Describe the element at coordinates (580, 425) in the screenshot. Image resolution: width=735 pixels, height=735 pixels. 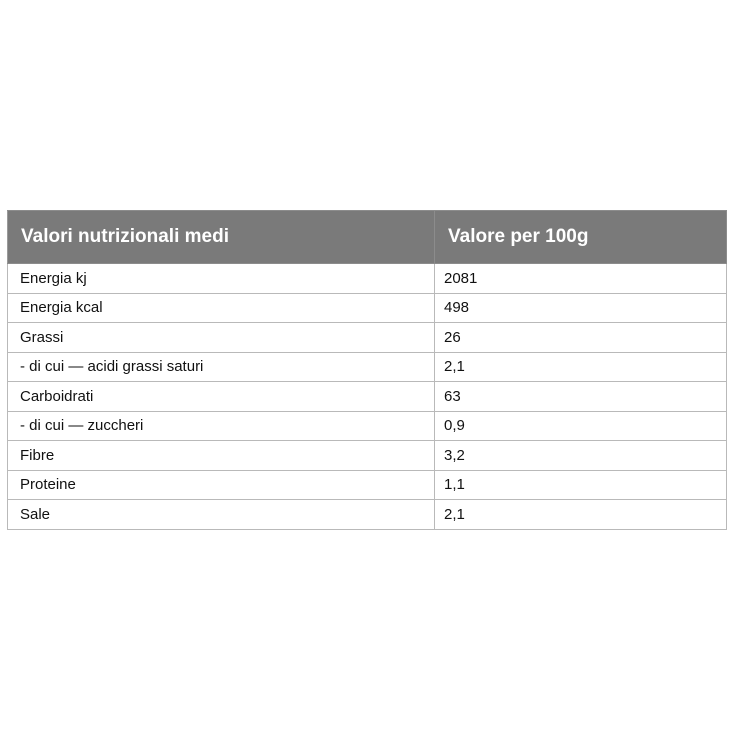
I see `nutrient-value: 0,9` at that location.